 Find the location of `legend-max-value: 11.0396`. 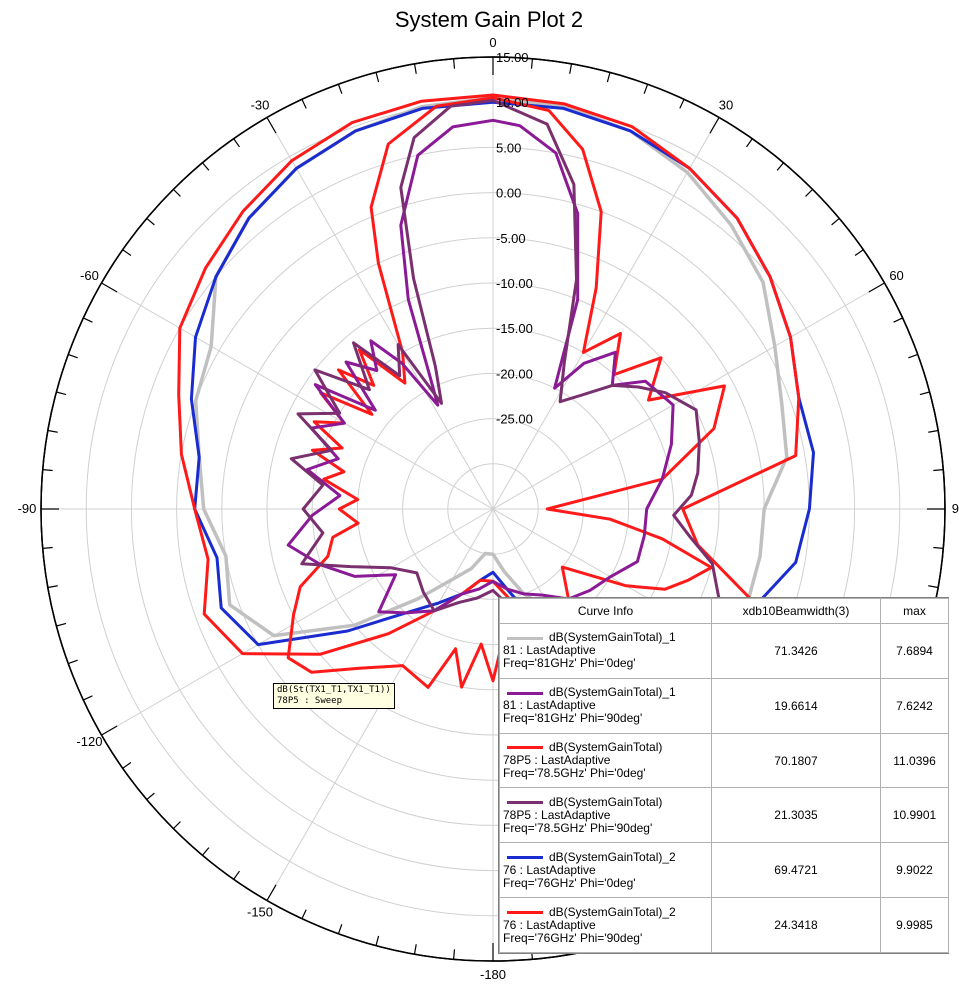

legend-max-value: 11.0396 is located at coordinates (914, 760).